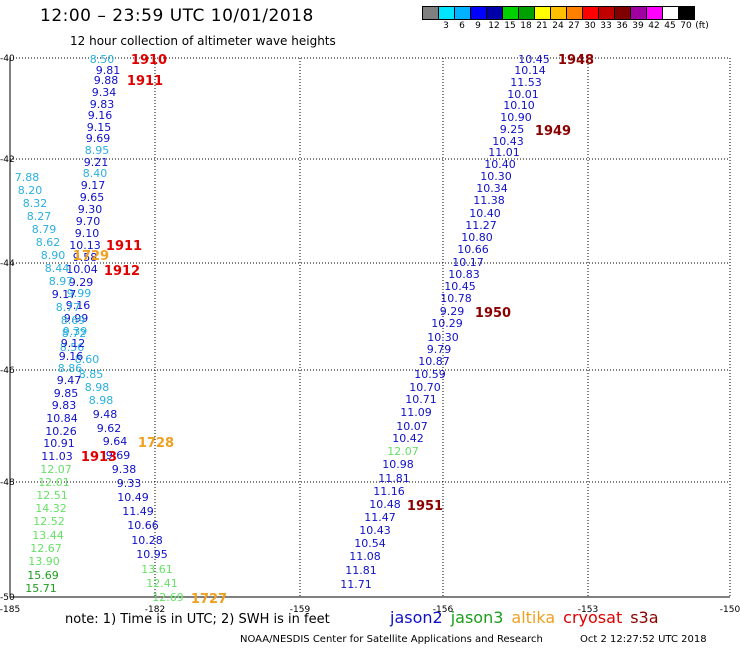 This screenshot has width=740, height=650. Describe the element at coordinates (177, 16) in the screenshot. I see `page-title: 12:00 – 23:59 UTC 10/01/2018` at that location.